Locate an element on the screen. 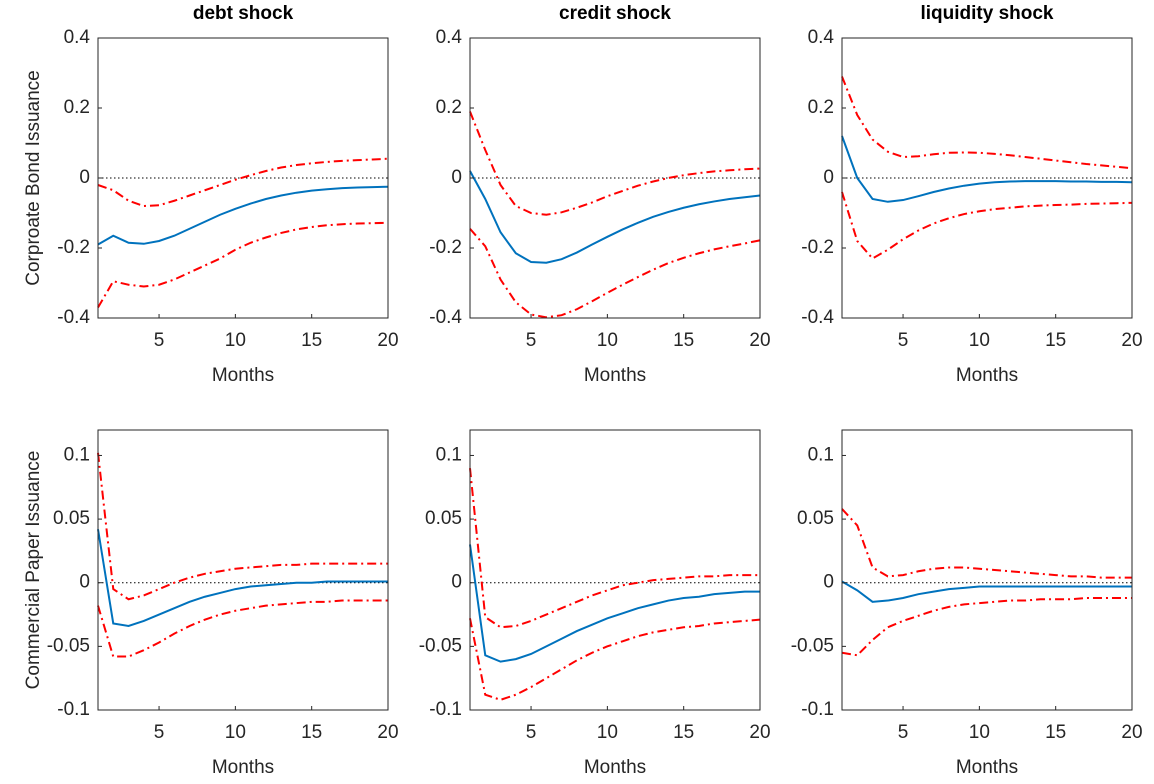  panel-title: liquidity shock is located at coordinates (986, 13).